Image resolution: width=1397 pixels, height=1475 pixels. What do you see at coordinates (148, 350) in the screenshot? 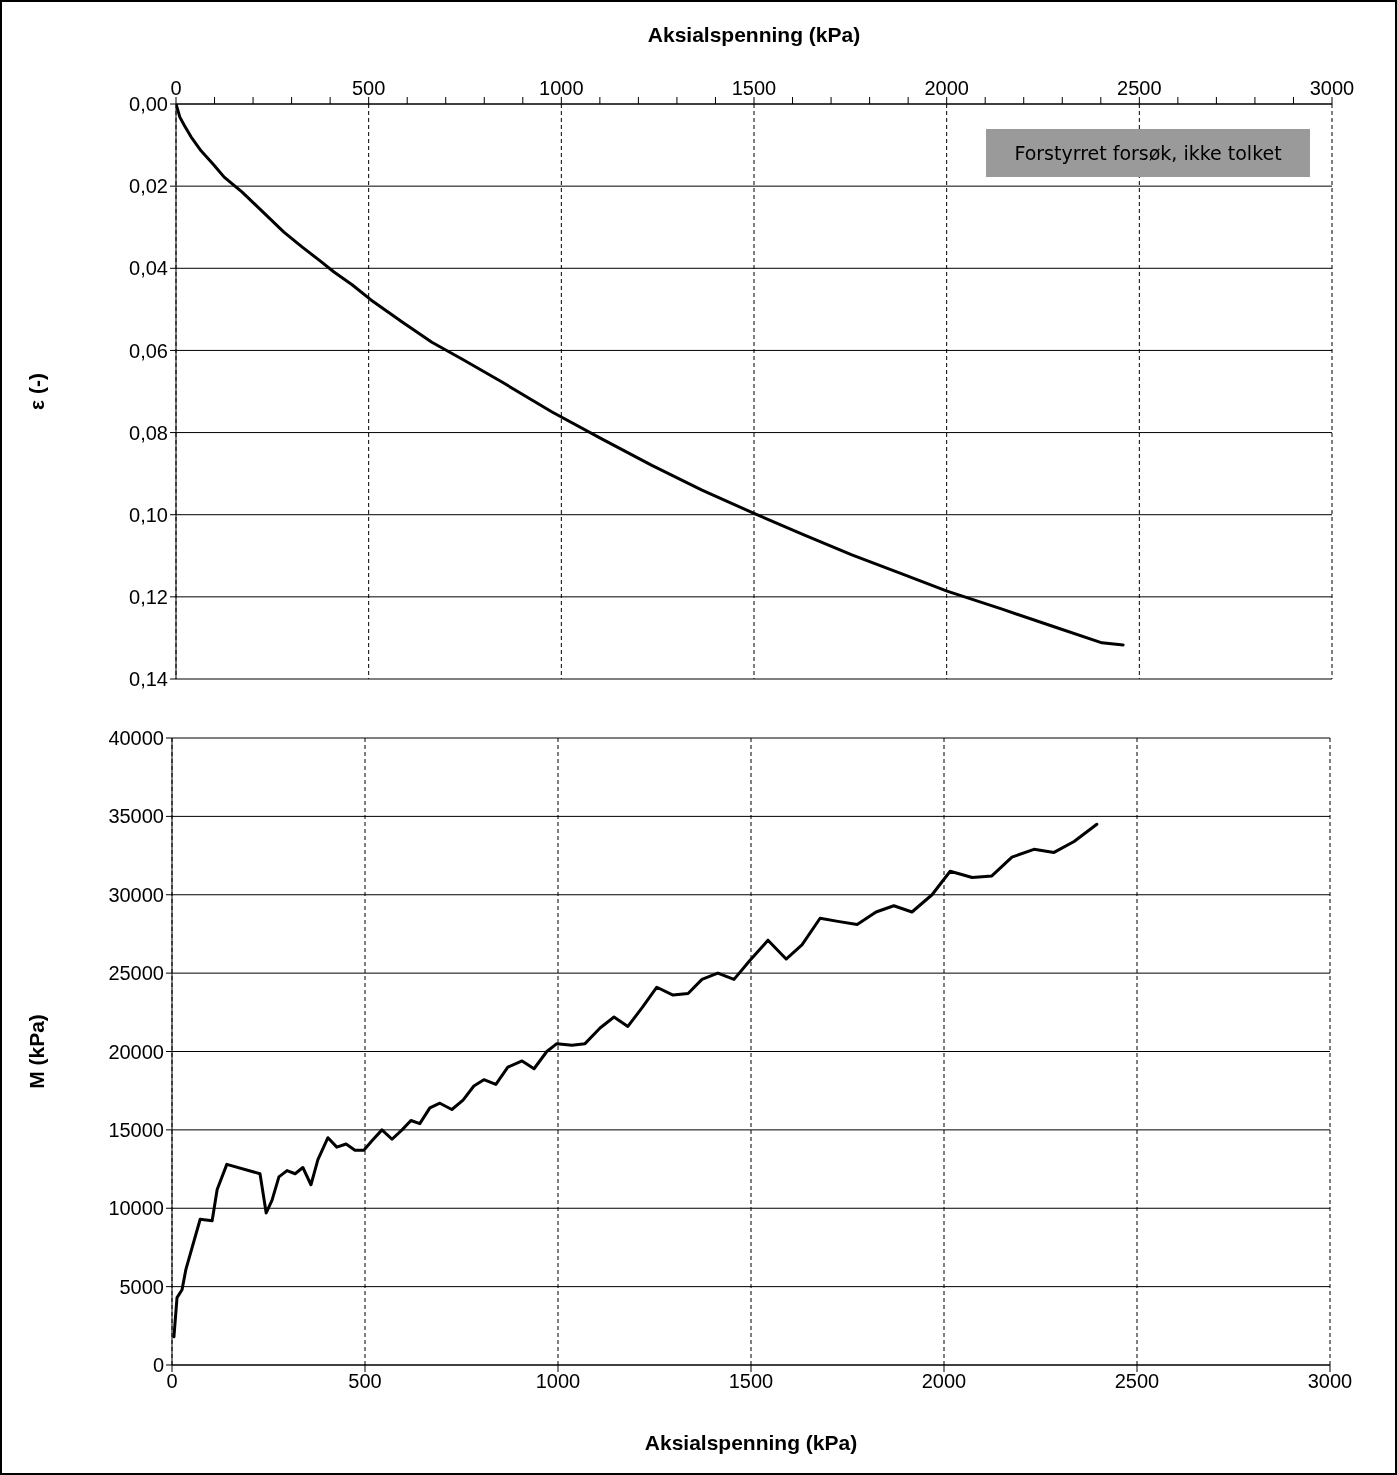
I see `y-tick-label: 0,06` at bounding box center [148, 350].